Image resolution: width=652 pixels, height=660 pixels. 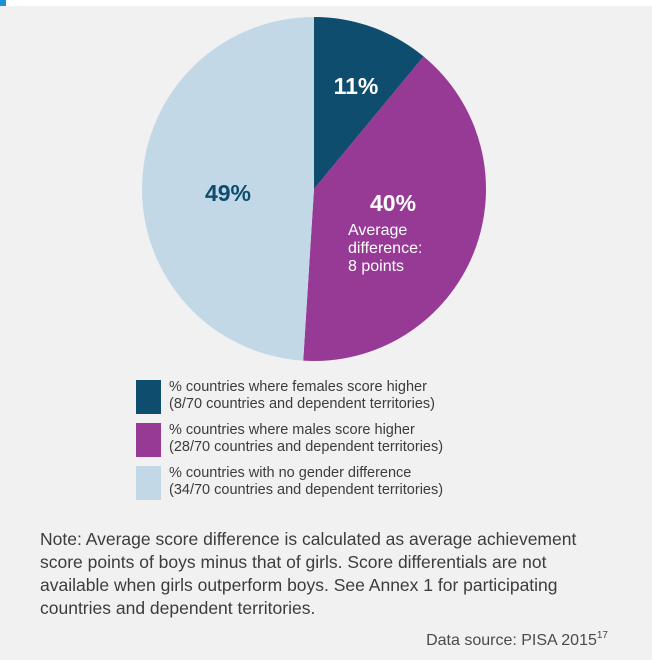 I want to click on data-source: Data source: PISA 201517, so click(x=517, y=640).